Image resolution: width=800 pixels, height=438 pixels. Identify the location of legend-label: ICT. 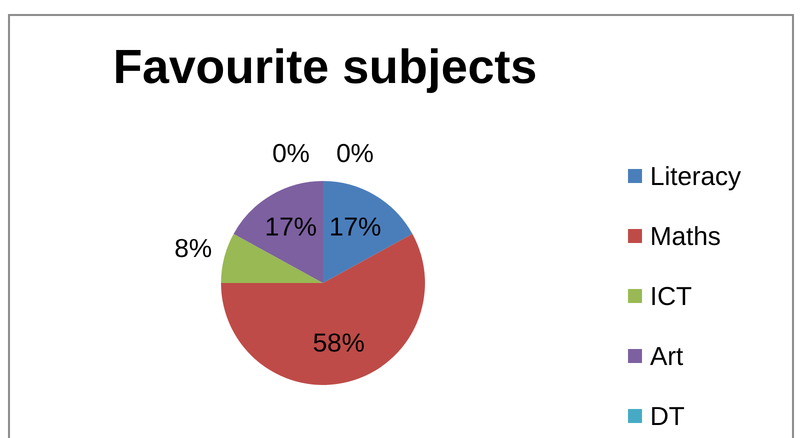
(671, 296).